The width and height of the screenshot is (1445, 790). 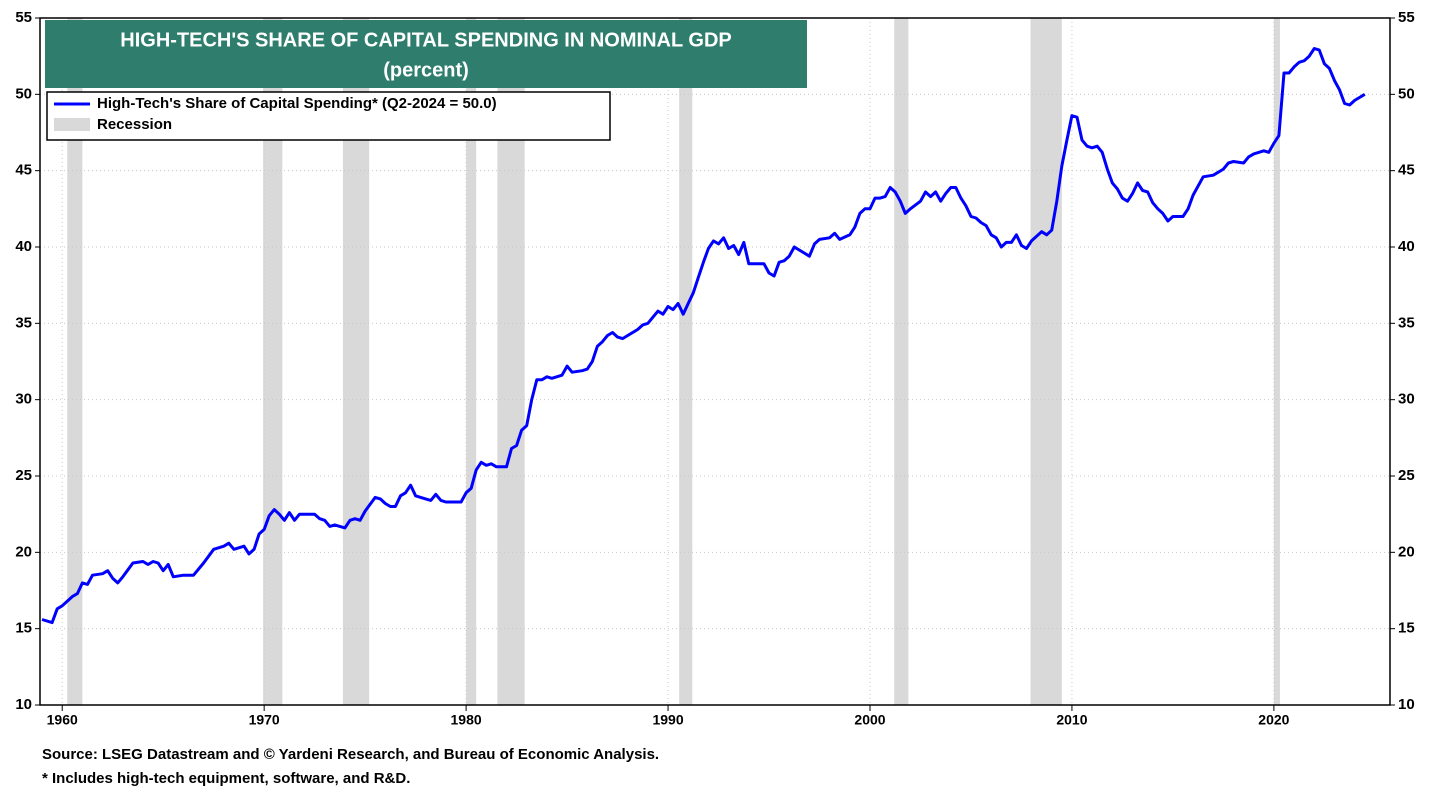 What do you see at coordinates (1406, 628) in the screenshot?
I see `y2-tick-label: 15` at bounding box center [1406, 628].